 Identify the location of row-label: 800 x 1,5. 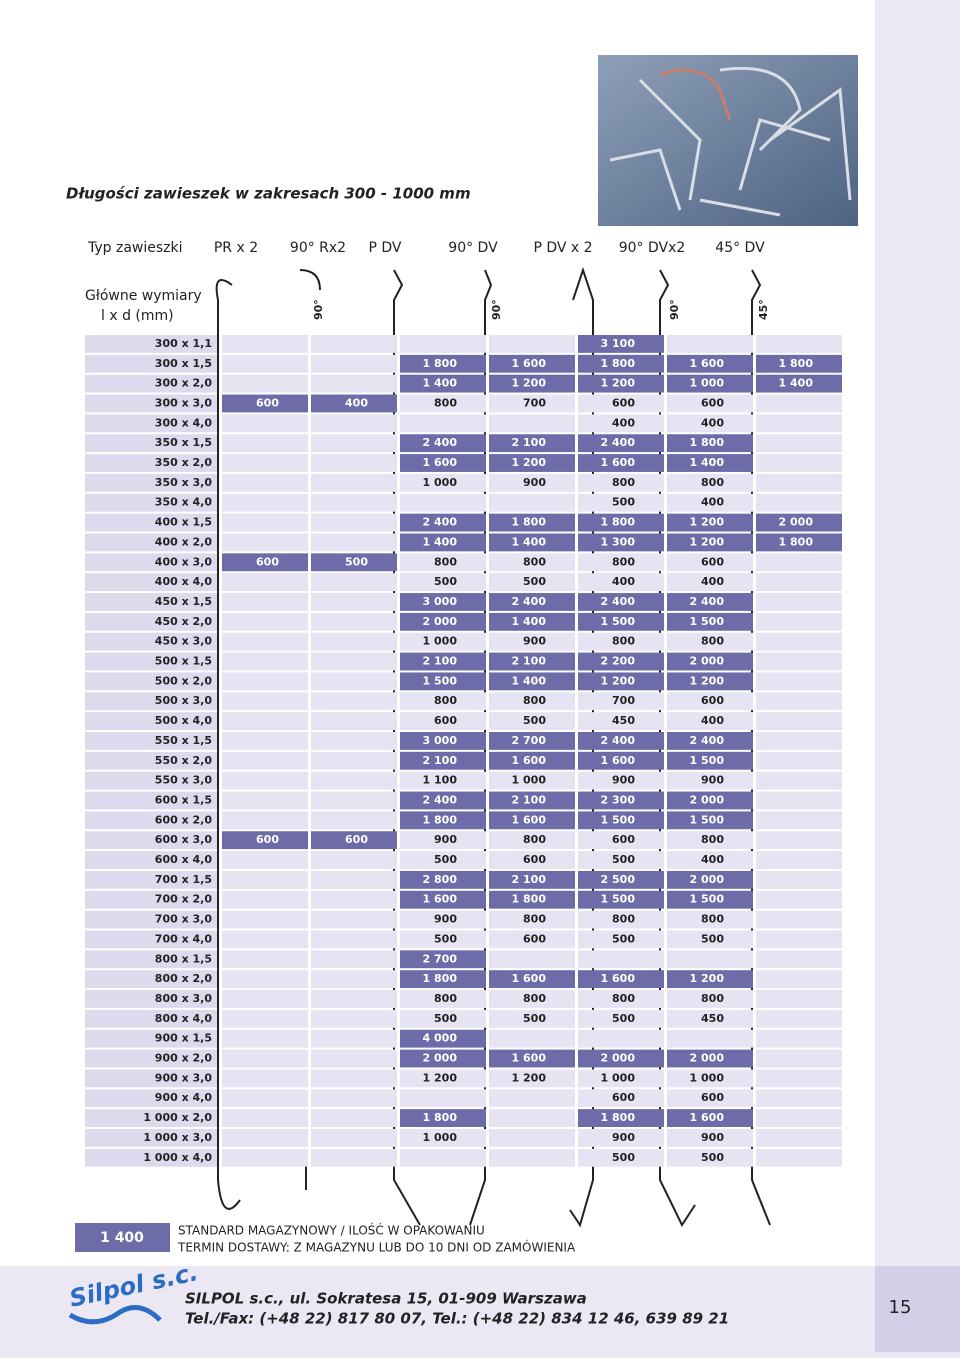
(183, 958).